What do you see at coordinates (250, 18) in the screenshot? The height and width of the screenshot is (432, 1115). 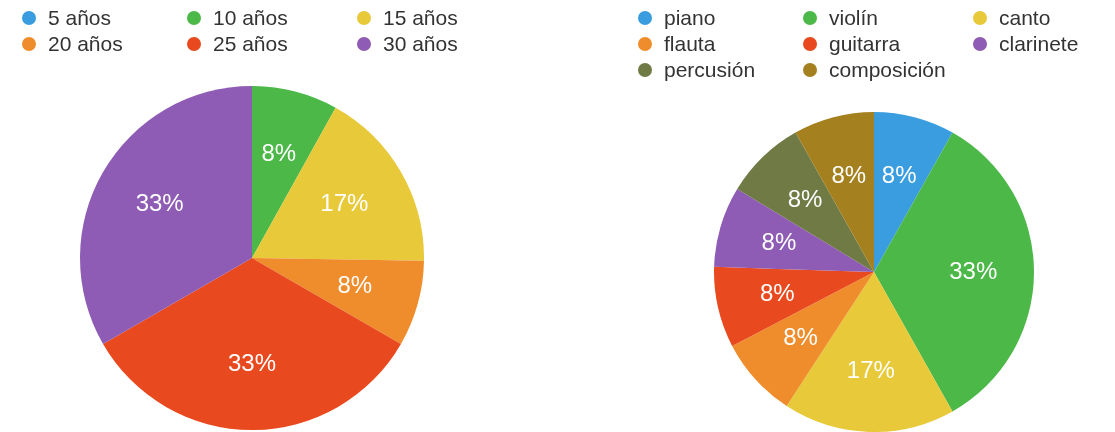 I see `legend-label: 10 años` at bounding box center [250, 18].